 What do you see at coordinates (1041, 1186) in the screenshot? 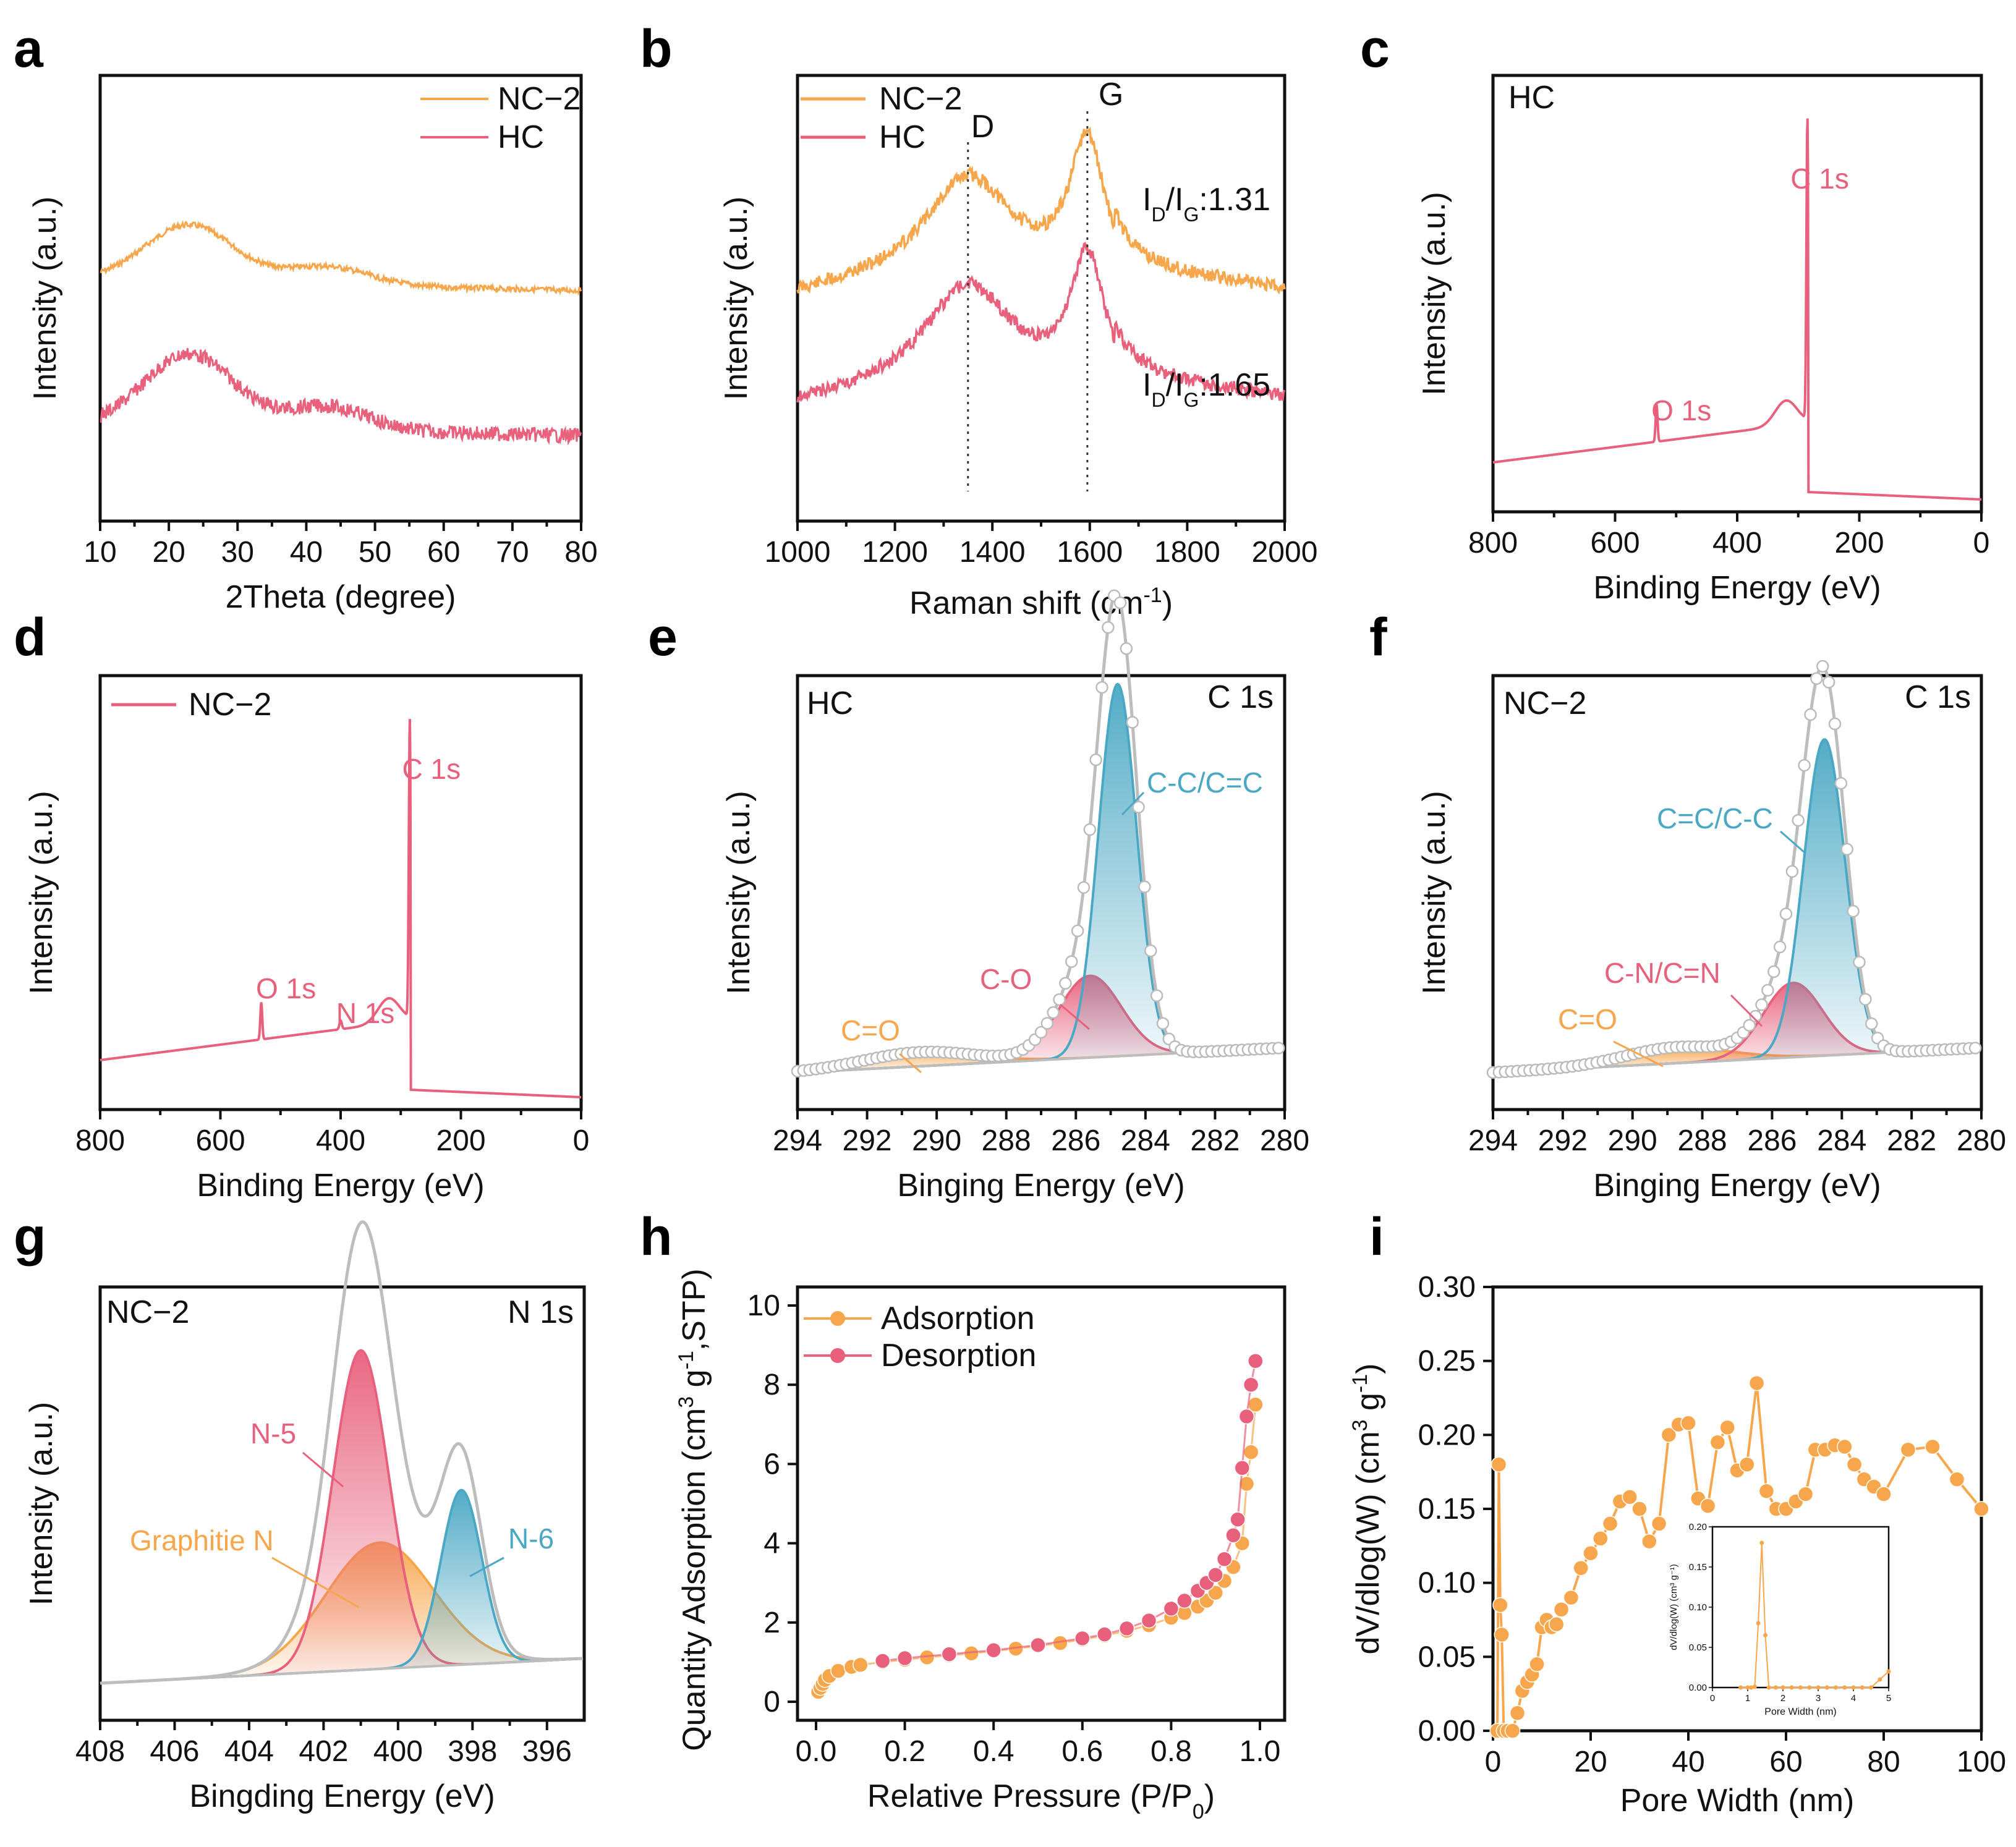
I see `x-axis-label: Binging Energy (eV)` at bounding box center [1041, 1186].